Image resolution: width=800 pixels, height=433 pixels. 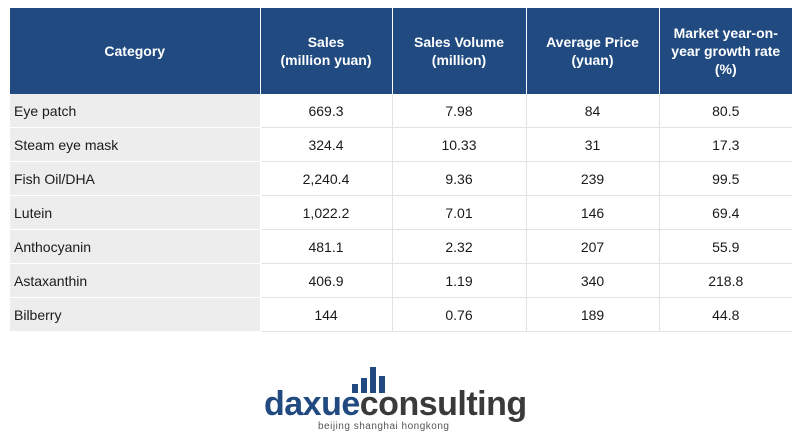 What do you see at coordinates (326, 212) in the screenshot?
I see `cell-sales: 1,022.2` at bounding box center [326, 212].